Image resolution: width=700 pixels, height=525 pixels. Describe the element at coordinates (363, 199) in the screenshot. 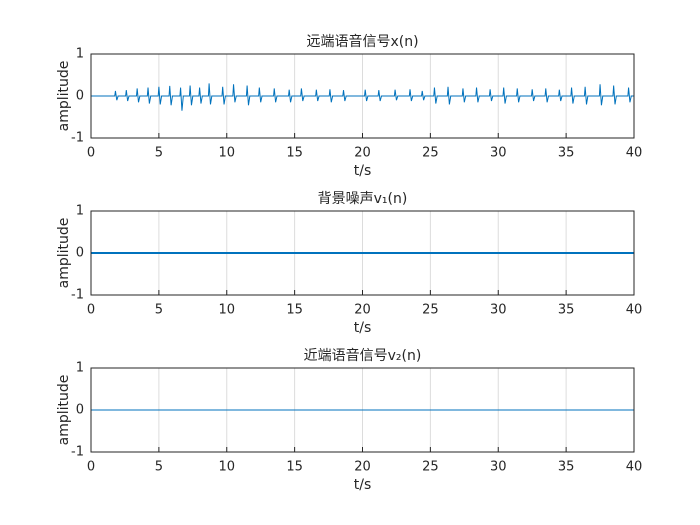

I see `chart-title: 背景噪声v₁(n)` at that location.